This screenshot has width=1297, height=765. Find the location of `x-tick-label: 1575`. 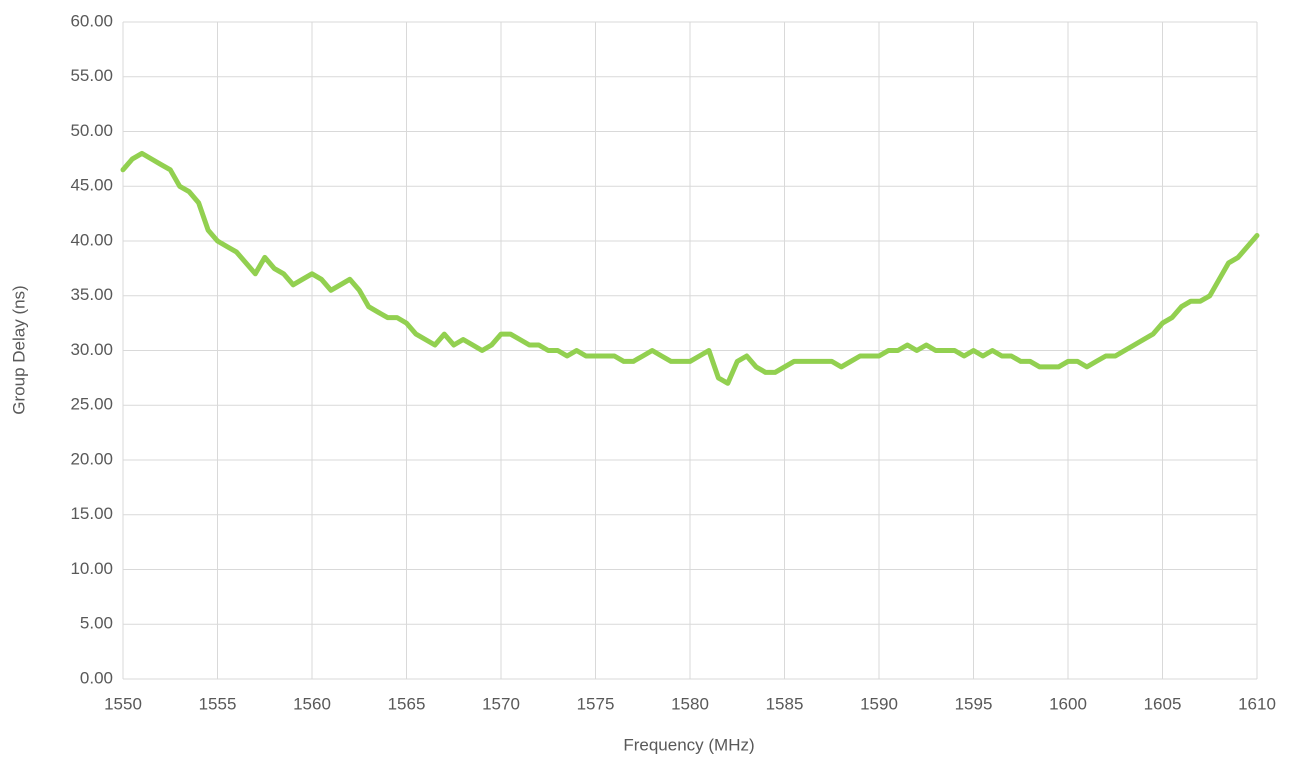

x-tick-label: 1575 is located at coordinates (596, 703).